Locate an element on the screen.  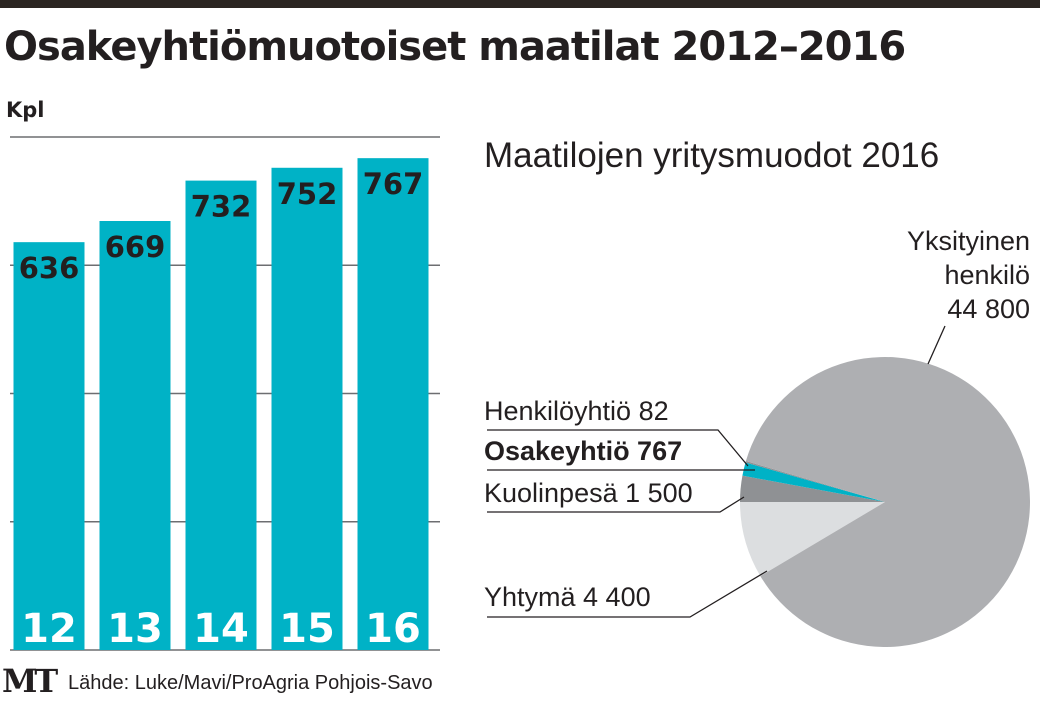
pie-label: henkilö is located at coordinates (987, 275).